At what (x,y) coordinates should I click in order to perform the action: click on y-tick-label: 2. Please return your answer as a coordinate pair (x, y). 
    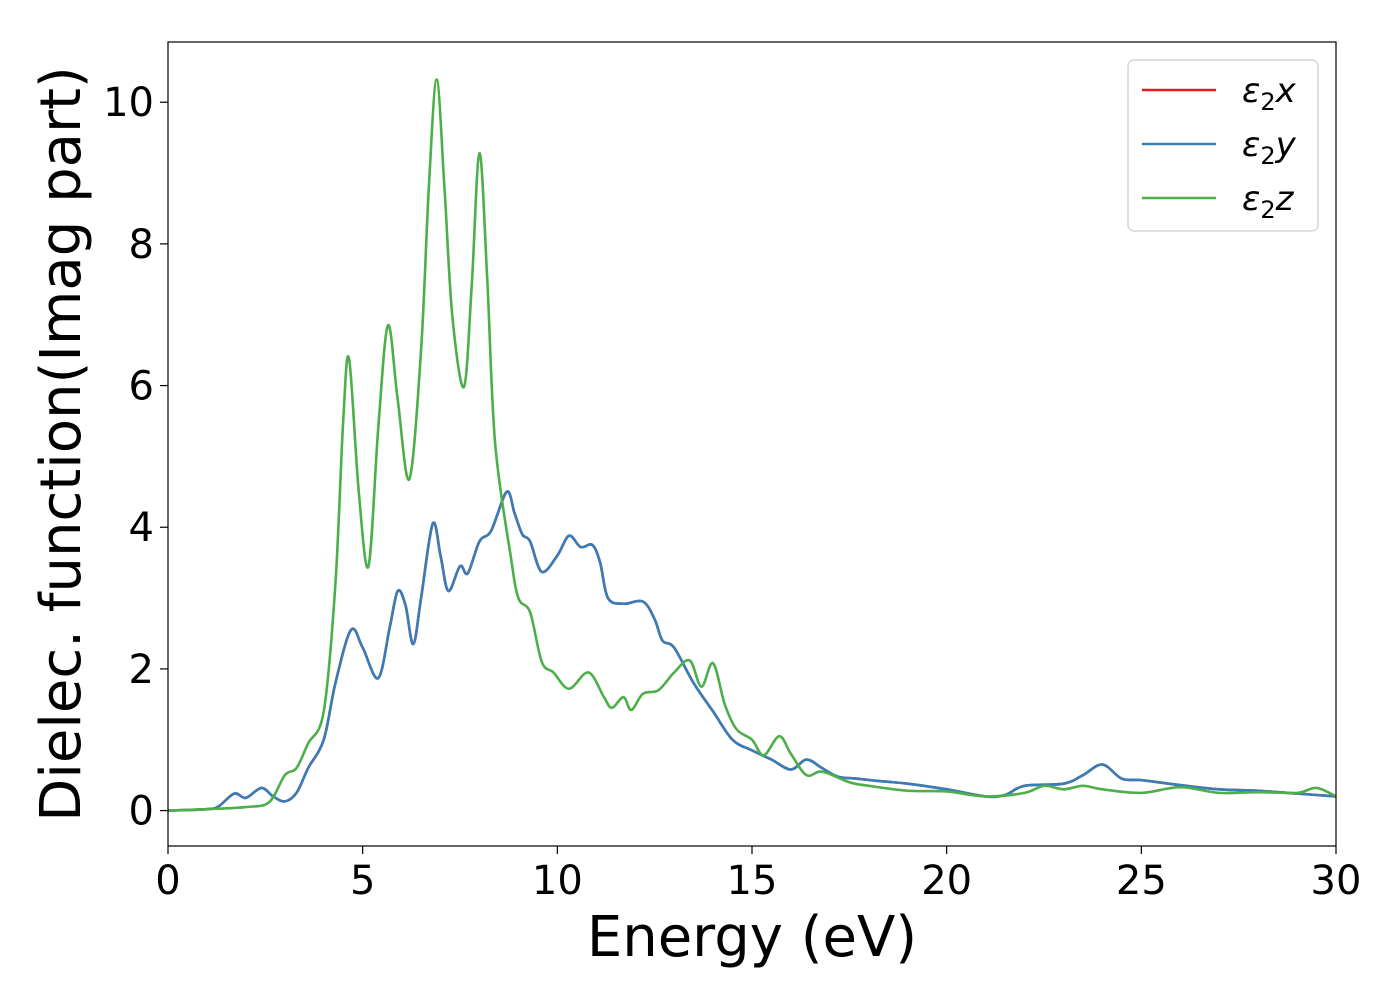
    Looking at the image, I should click on (141, 670).